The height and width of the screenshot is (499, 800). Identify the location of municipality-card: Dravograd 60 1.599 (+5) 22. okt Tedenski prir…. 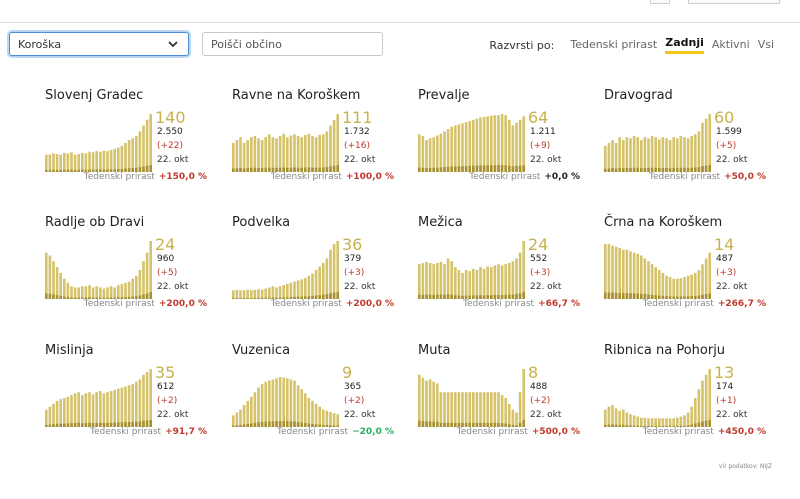
(685, 143).